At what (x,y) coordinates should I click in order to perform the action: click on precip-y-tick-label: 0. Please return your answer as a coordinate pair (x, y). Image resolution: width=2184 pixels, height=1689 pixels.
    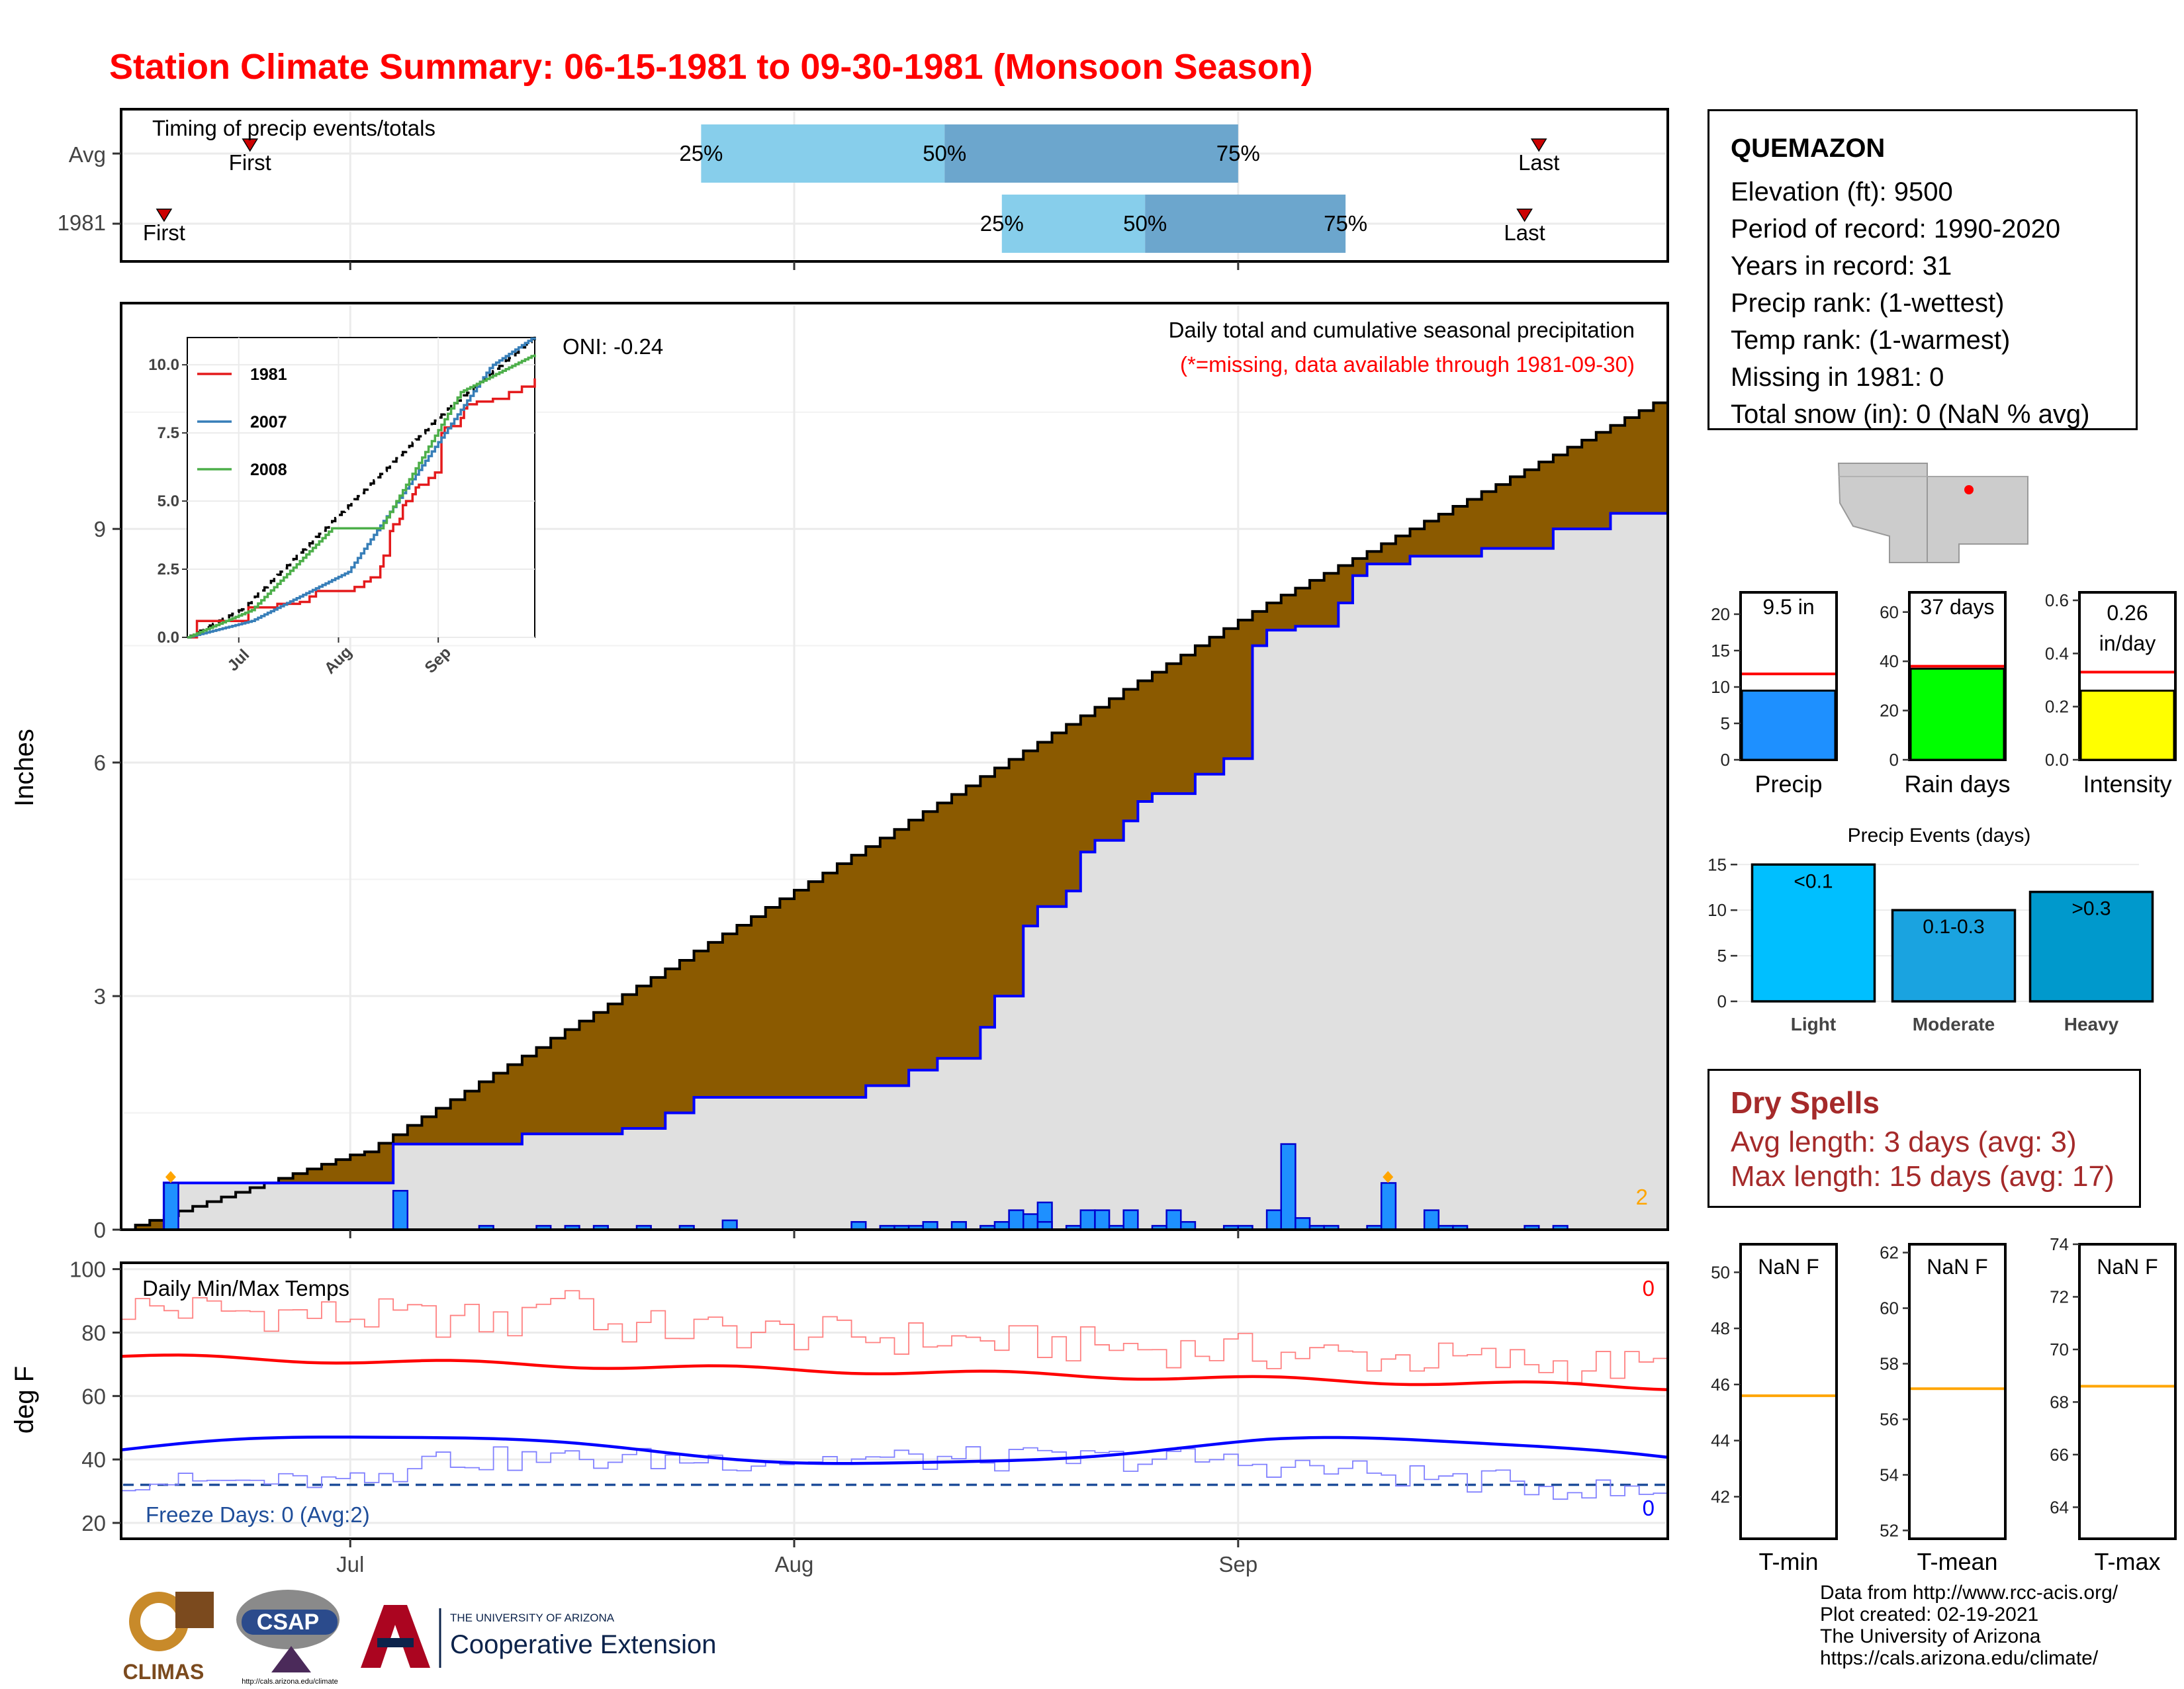
    Looking at the image, I should click on (100, 1230).